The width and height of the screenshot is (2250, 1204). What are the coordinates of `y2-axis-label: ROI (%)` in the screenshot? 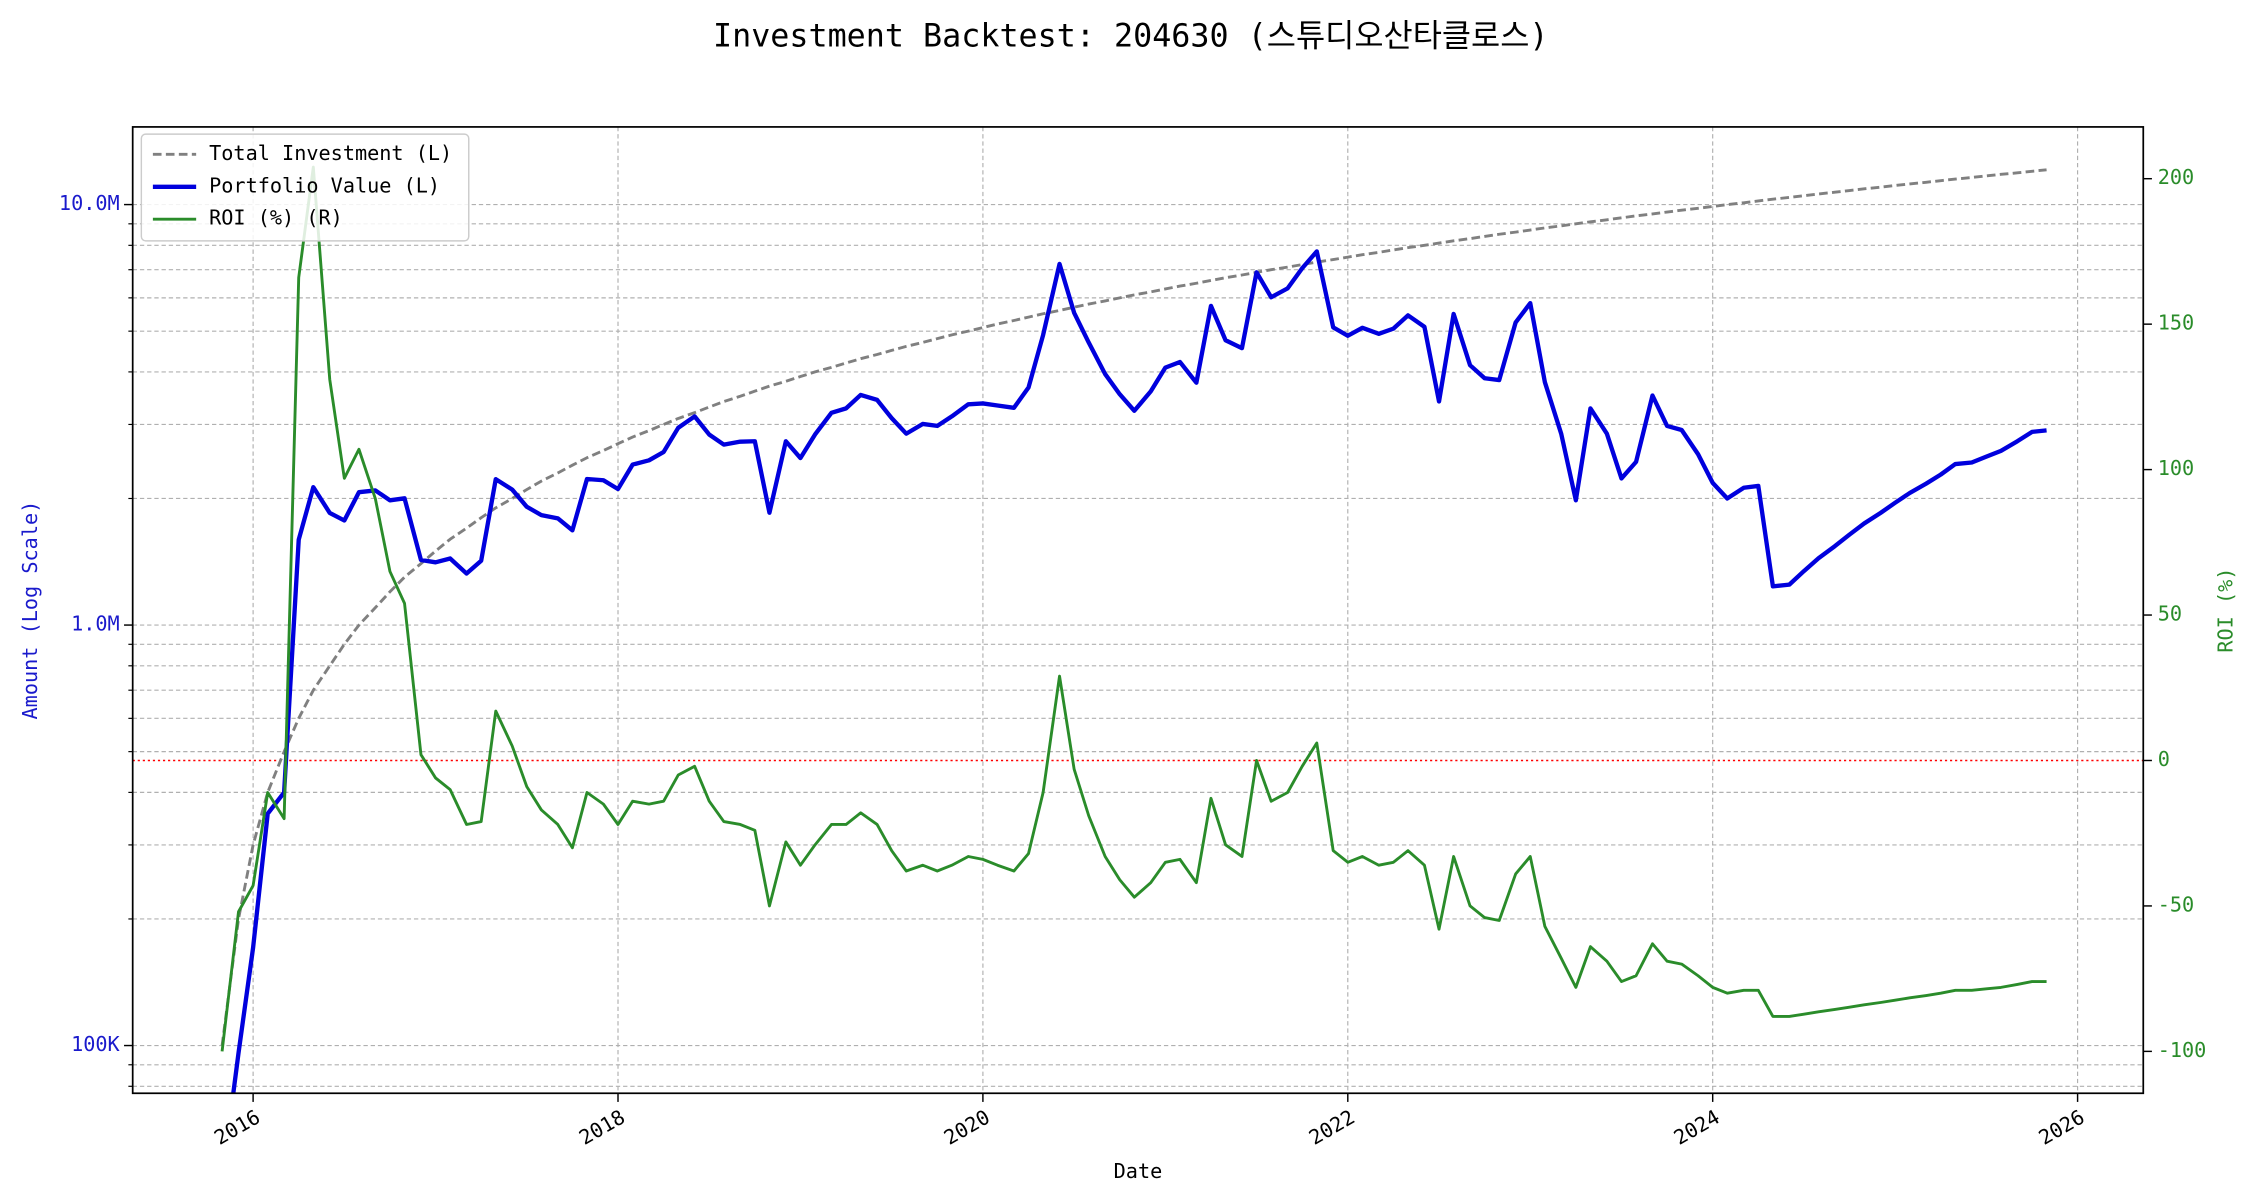 It's located at (2225, 610).